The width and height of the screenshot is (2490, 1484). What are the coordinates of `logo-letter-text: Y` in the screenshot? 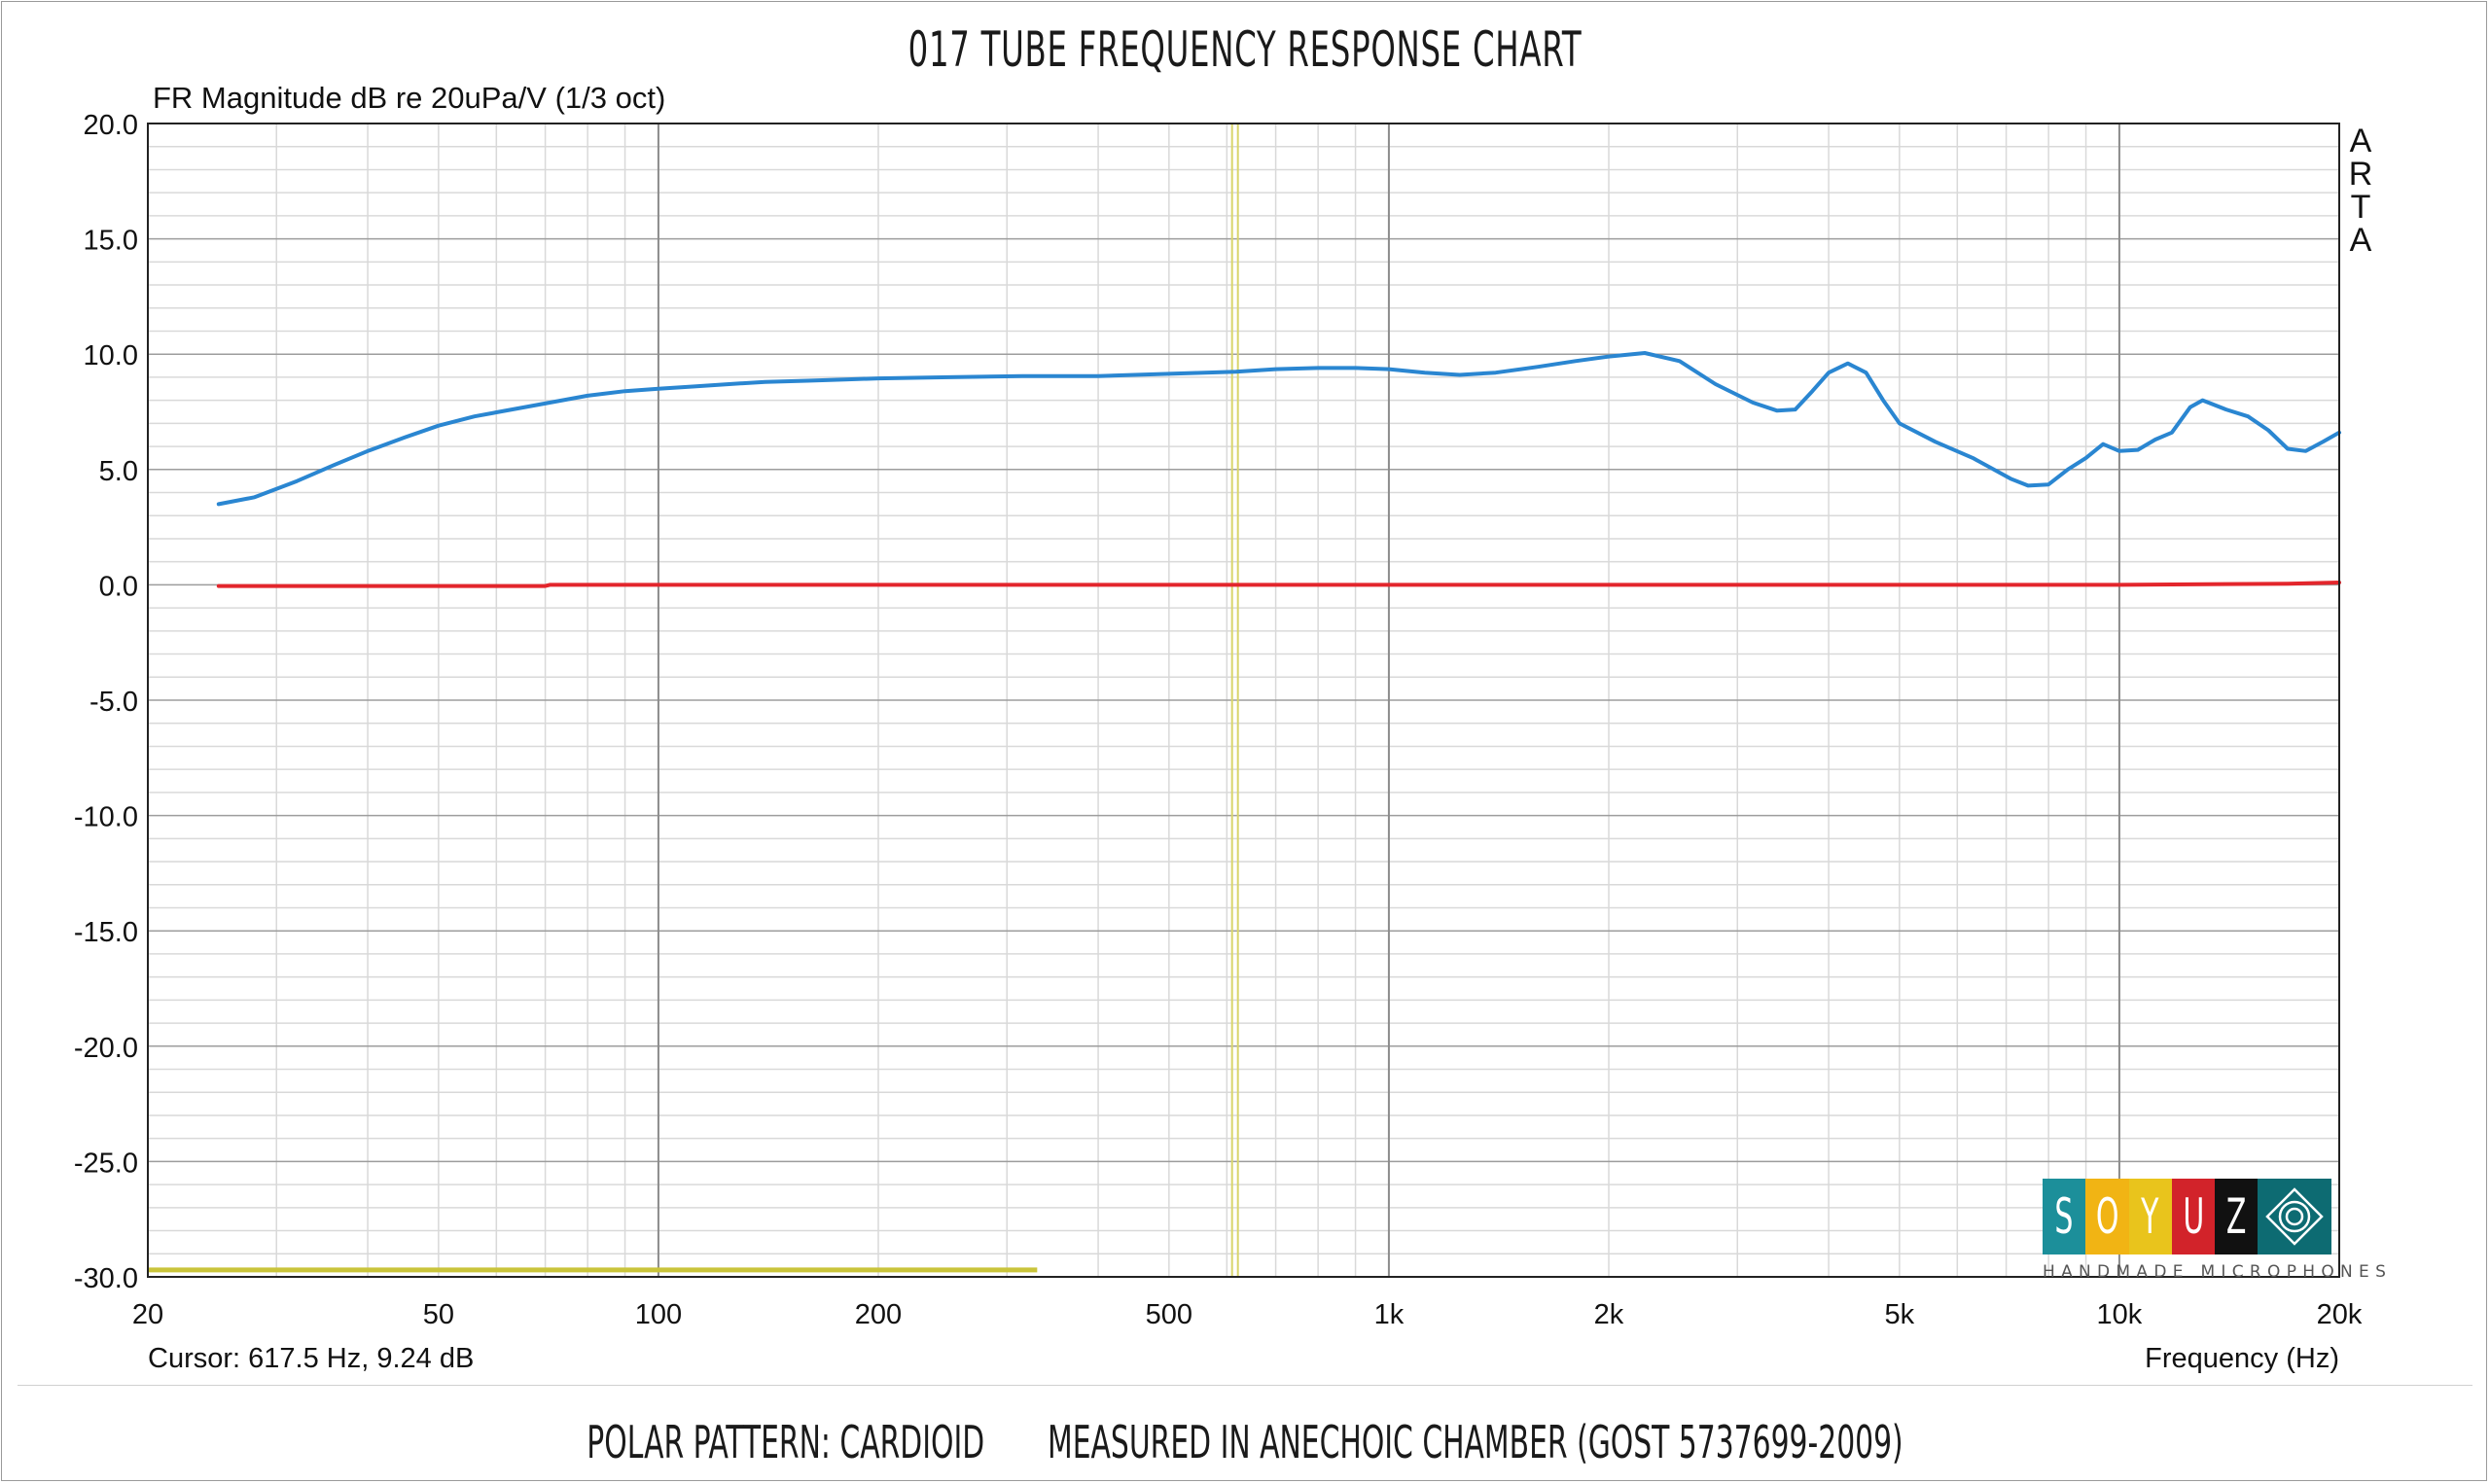 It's located at (2150, 1217).